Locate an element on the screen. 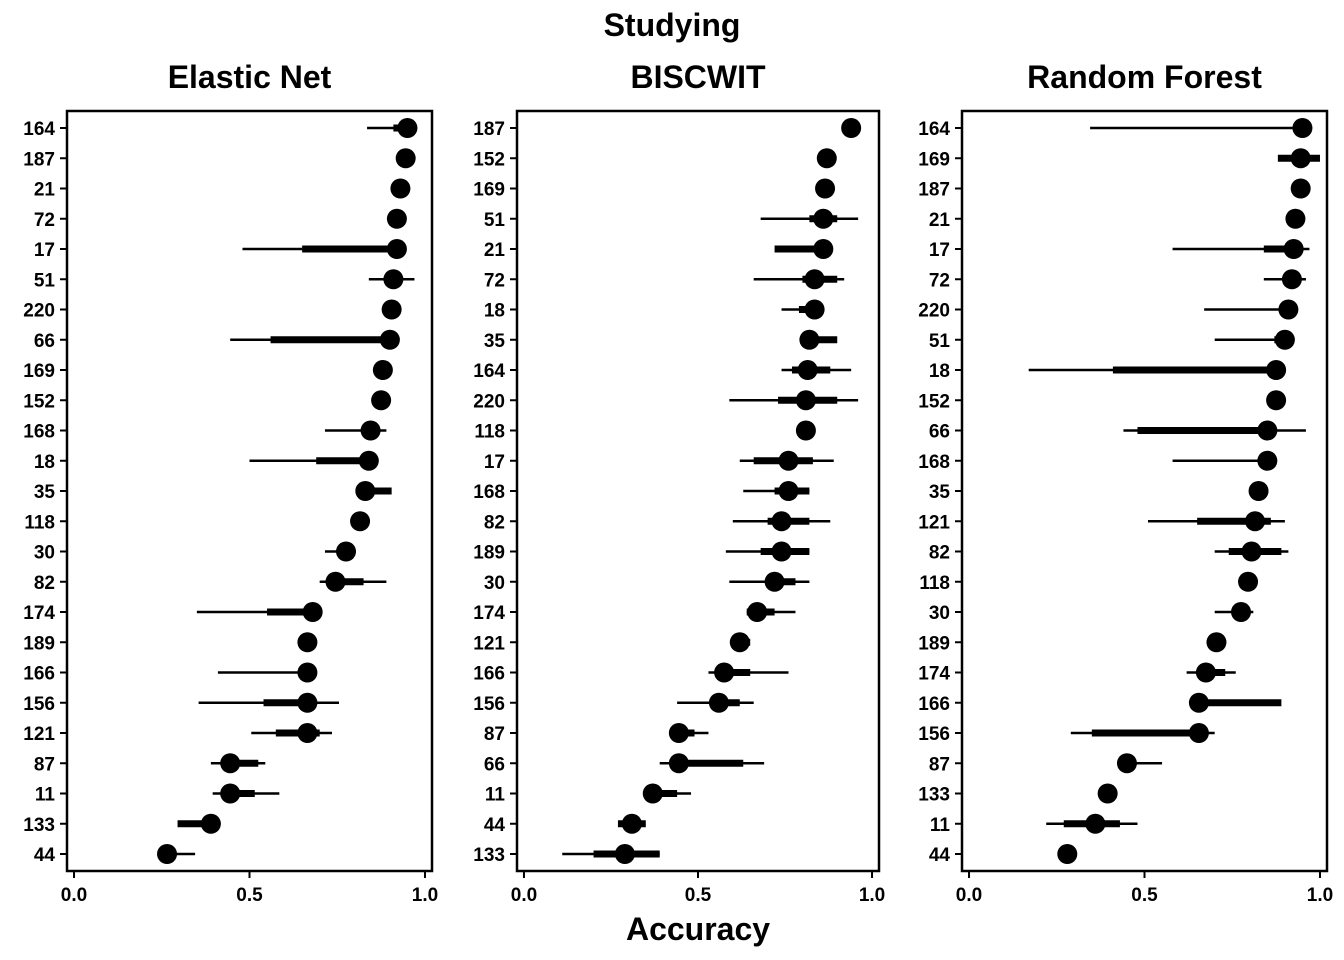  figure-title: Studying is located at coordinates (672, 25).